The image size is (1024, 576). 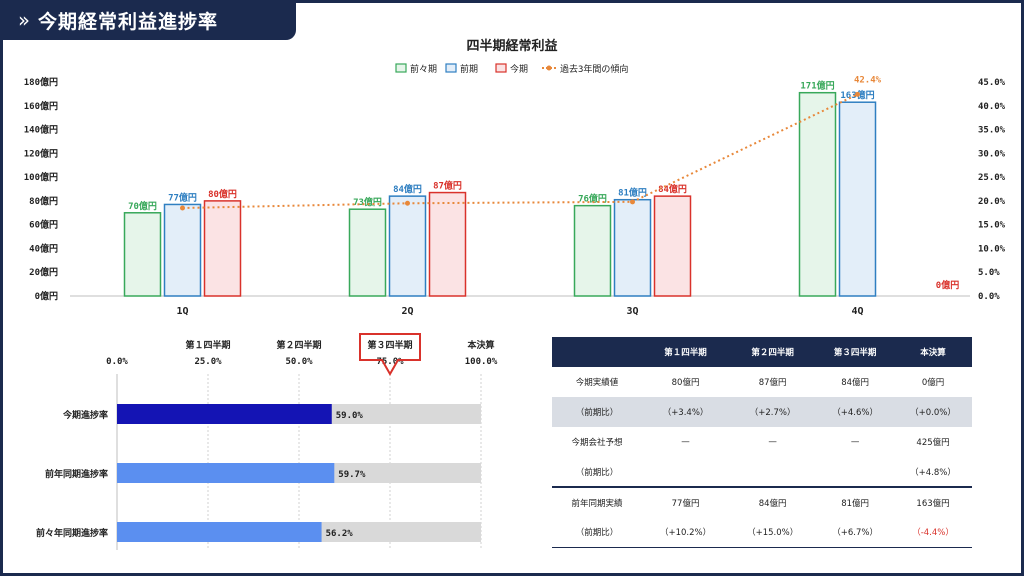 I want to click on x-tick-label: 2Q, so click(x=407, y=311).